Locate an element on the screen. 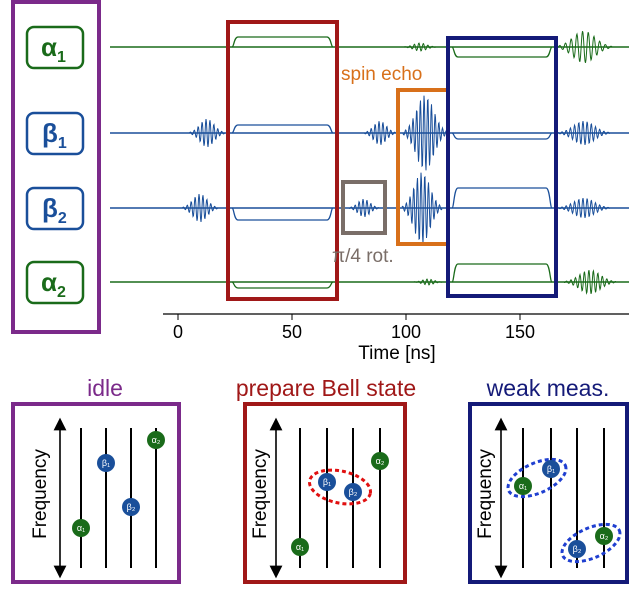 The image size is (629, 590). panel-weak-ellipse-bottom is located at coordinates (591, 543).